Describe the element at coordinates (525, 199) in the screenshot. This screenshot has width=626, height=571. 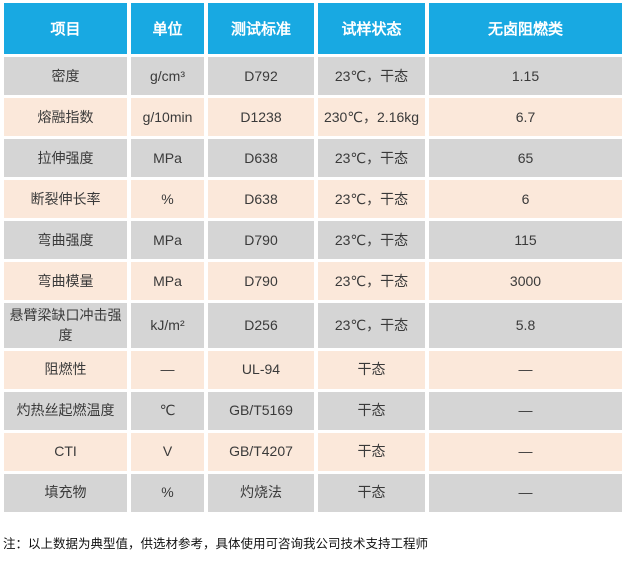
I see `cell-value: 6` at that location.